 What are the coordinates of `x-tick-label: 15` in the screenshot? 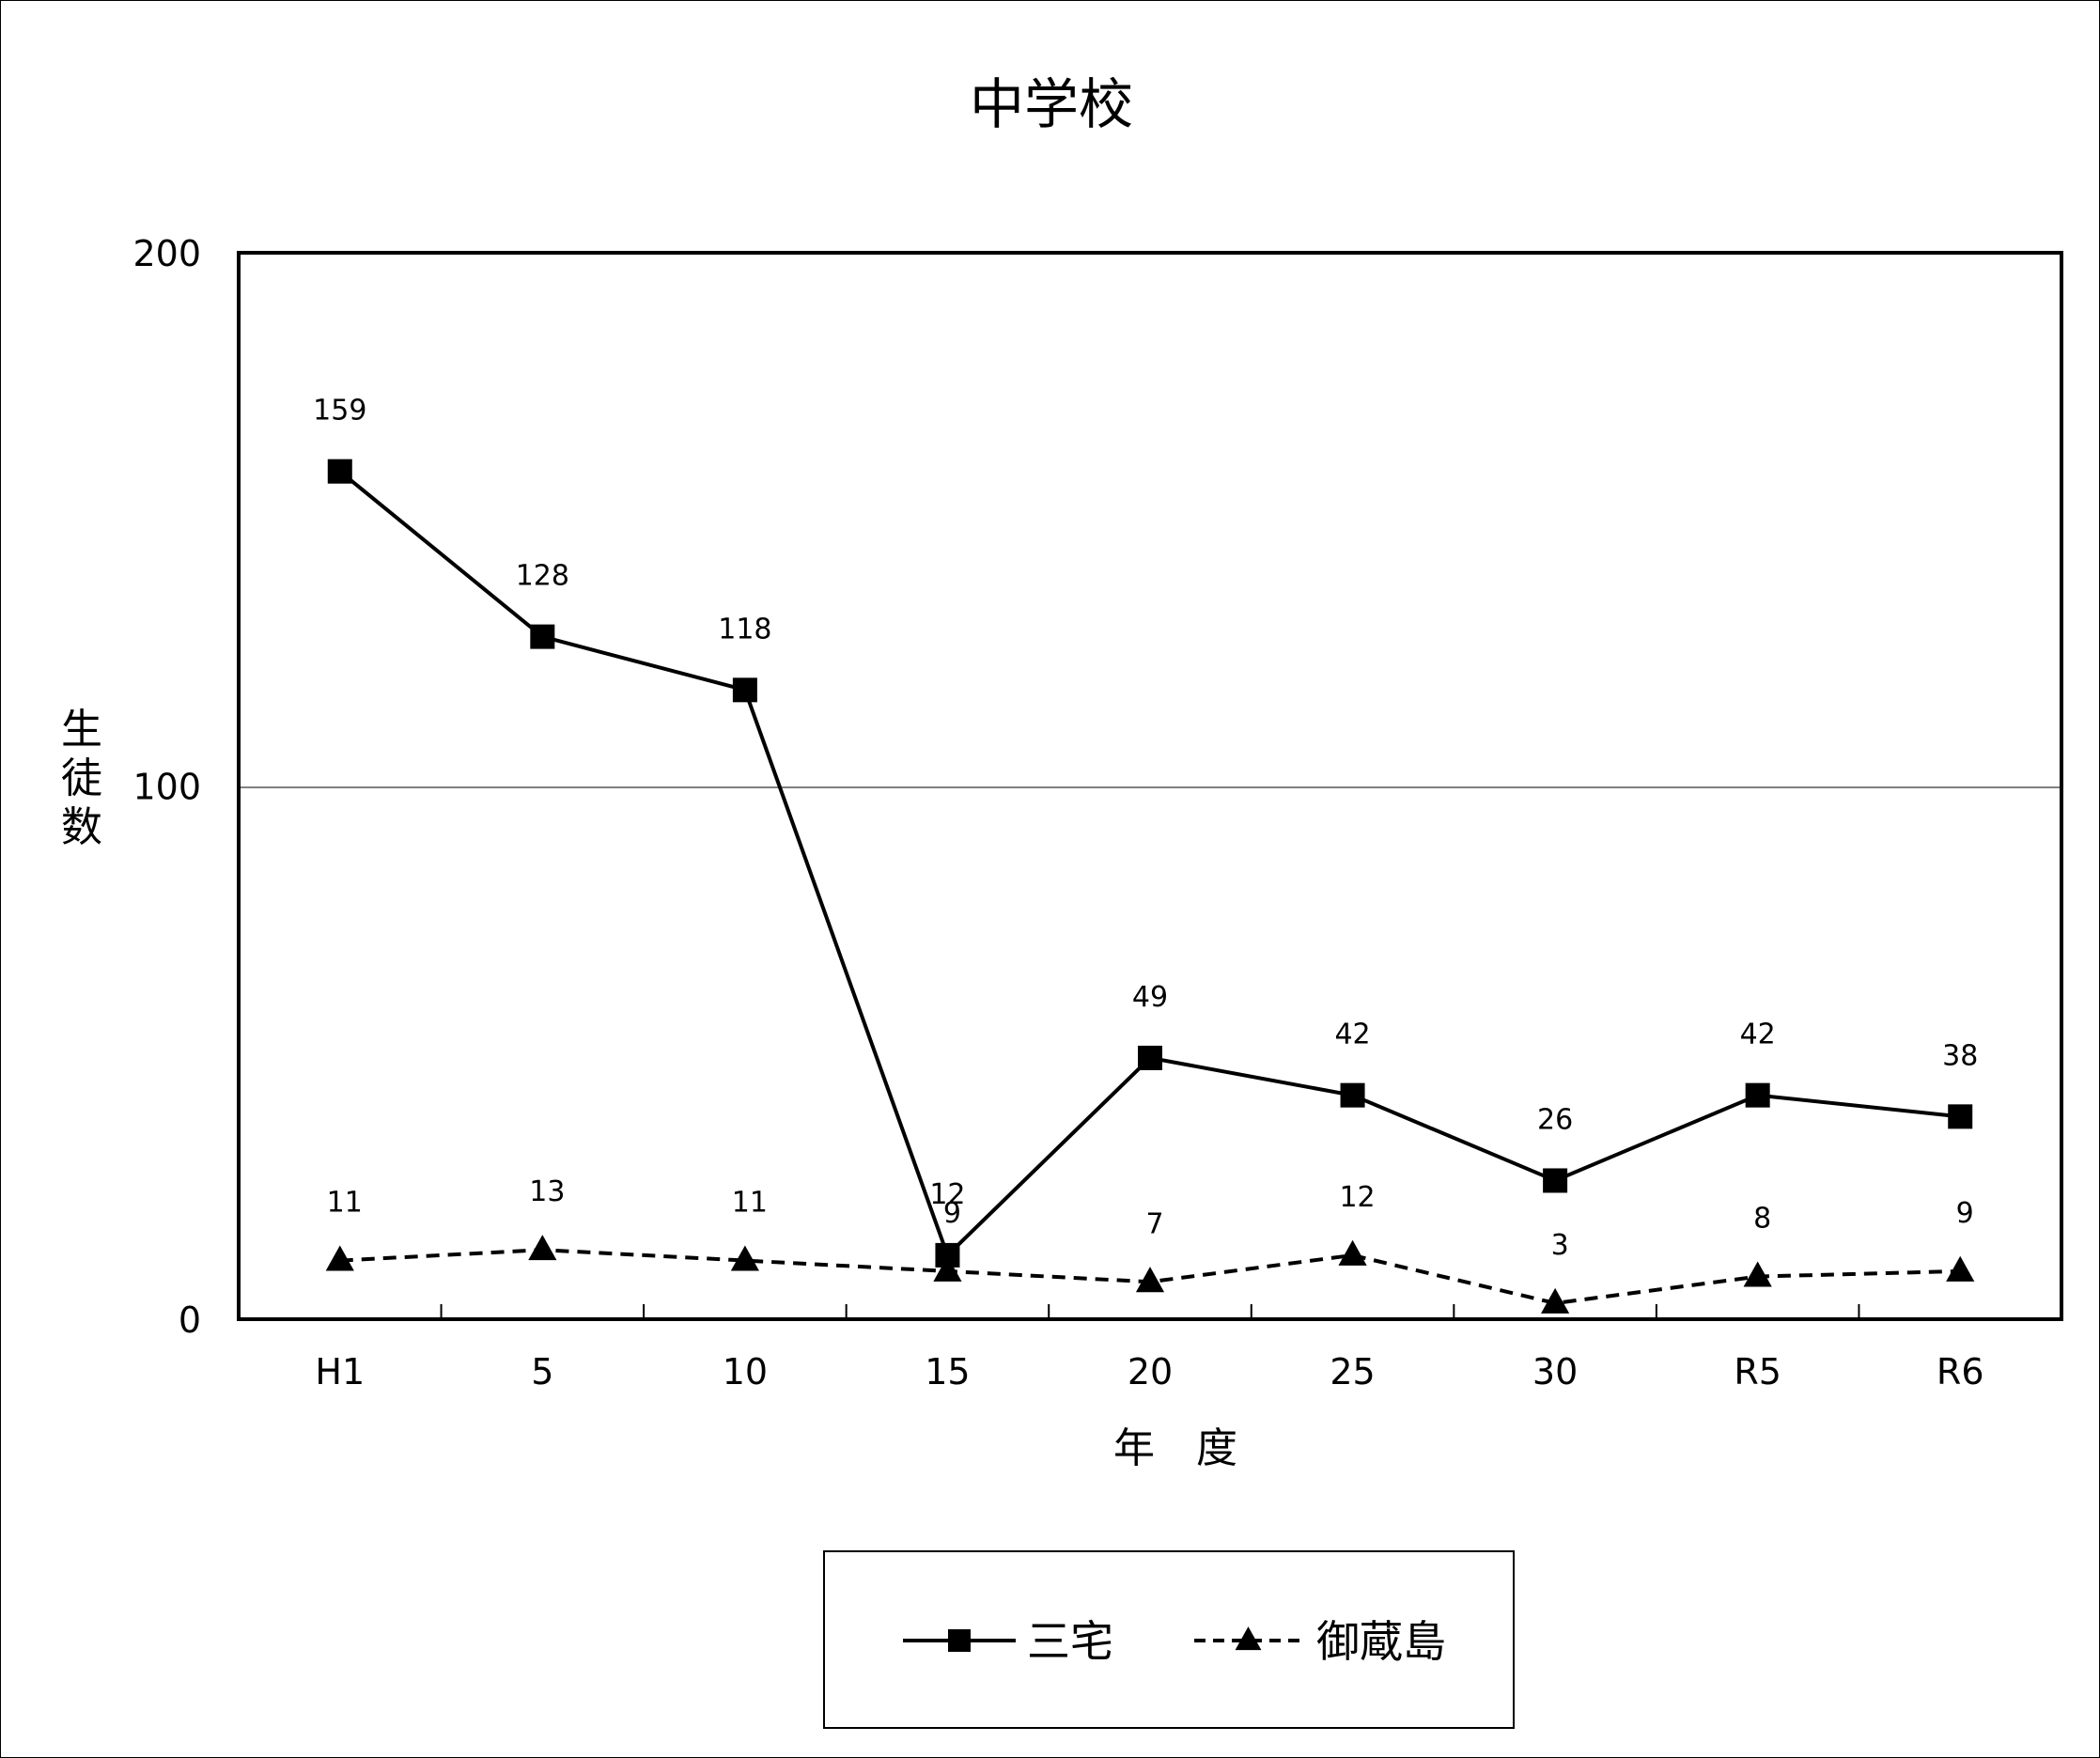 It's located at (947, 1372).